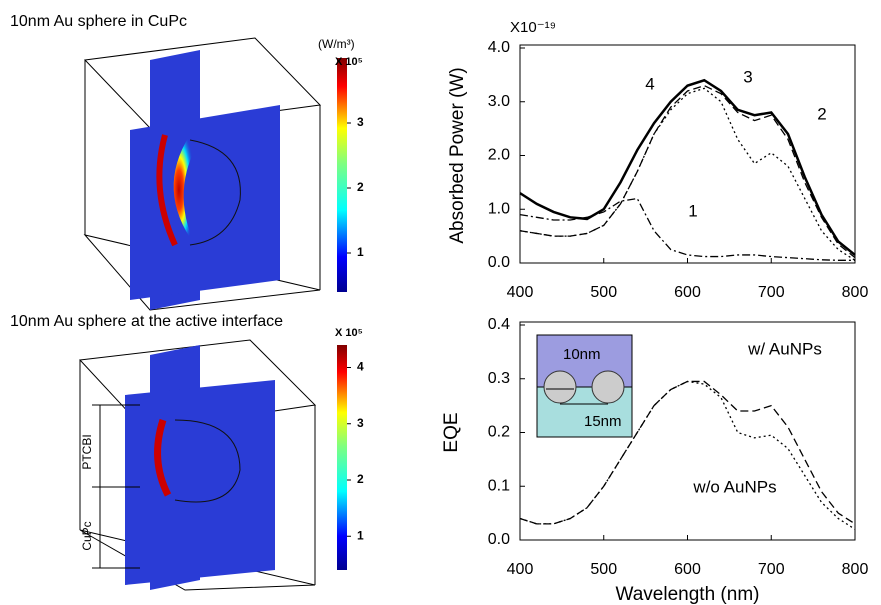 The image size is (881, 605). I want to click on y-tick-label: 3.0, so click(499, 101).